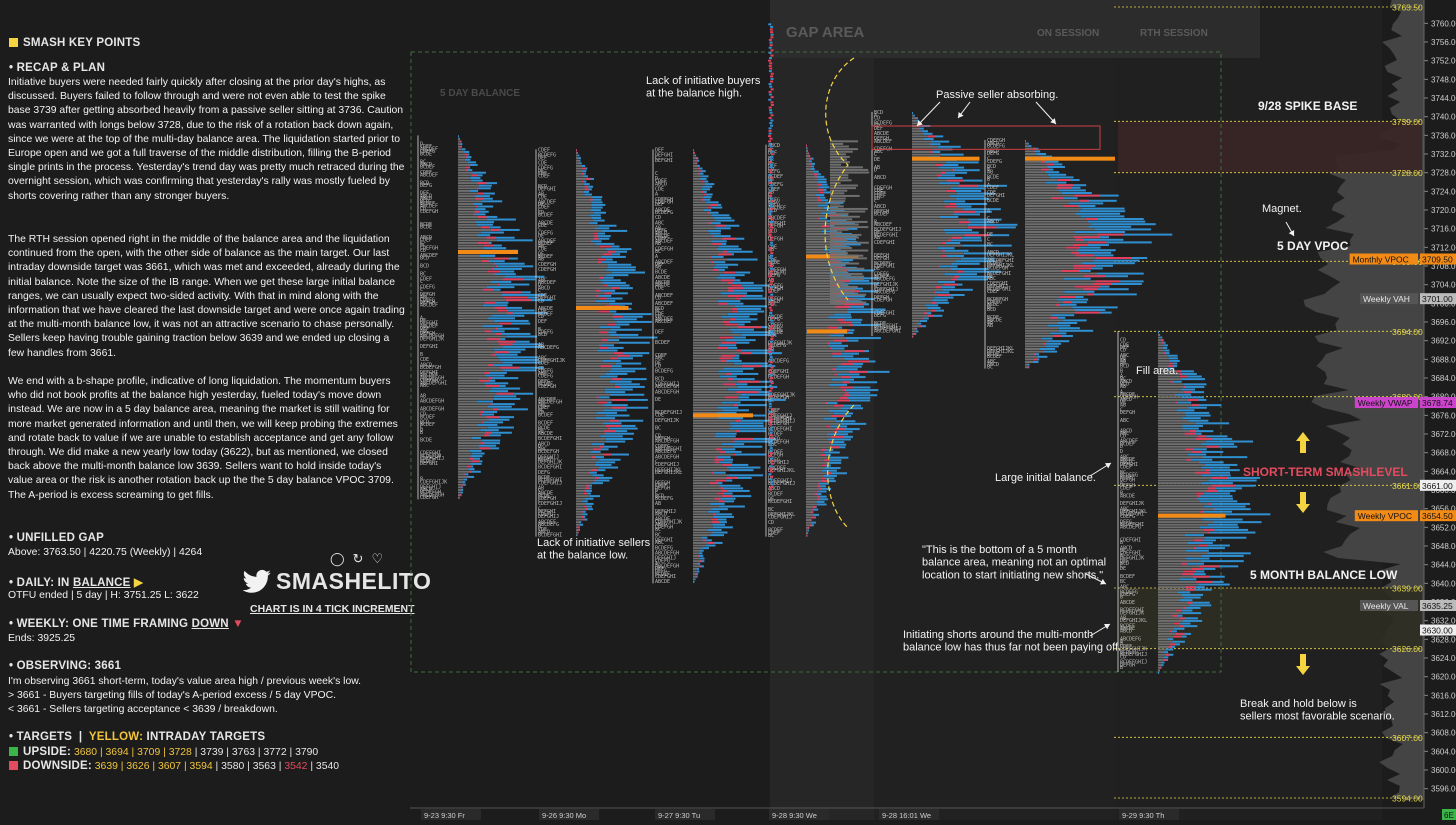 The width and height of the screenshot is (1456, 825). Describe the element at coordinates (1107, 626) in the screenshot. I see `pointer-arrow-head` at that location.